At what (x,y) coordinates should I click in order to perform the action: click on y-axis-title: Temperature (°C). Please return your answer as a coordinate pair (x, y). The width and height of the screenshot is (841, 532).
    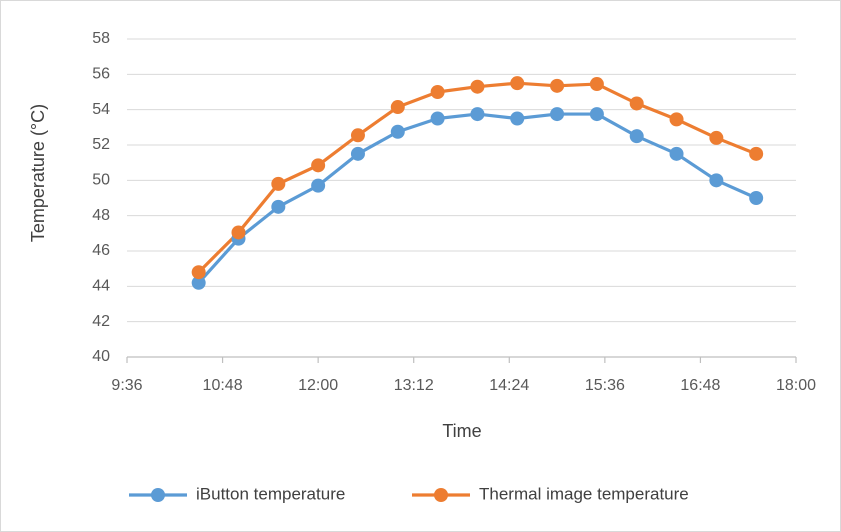
    Looking at the image, I should click on (38, 173).